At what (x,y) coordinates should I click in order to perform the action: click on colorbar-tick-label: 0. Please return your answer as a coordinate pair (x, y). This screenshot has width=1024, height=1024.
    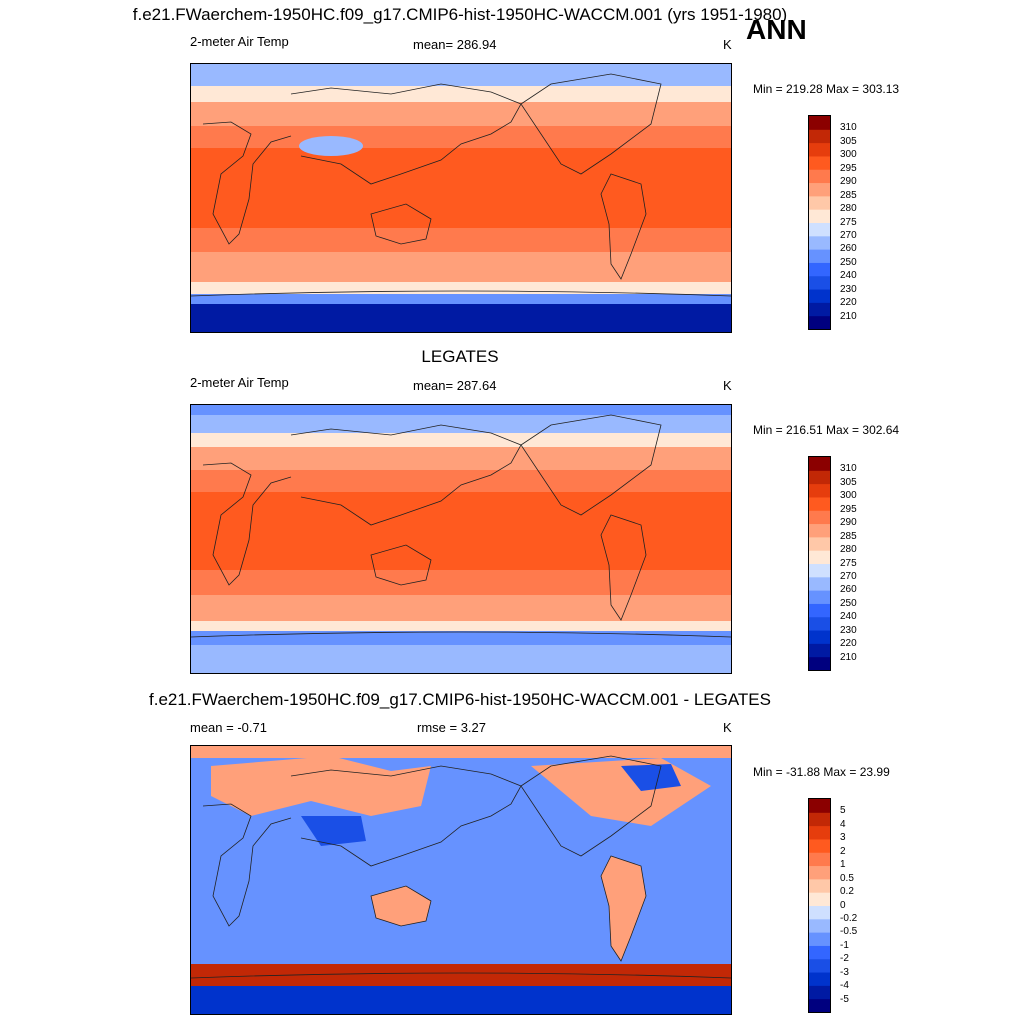
    Looking at the image, I should click on (843, 905).